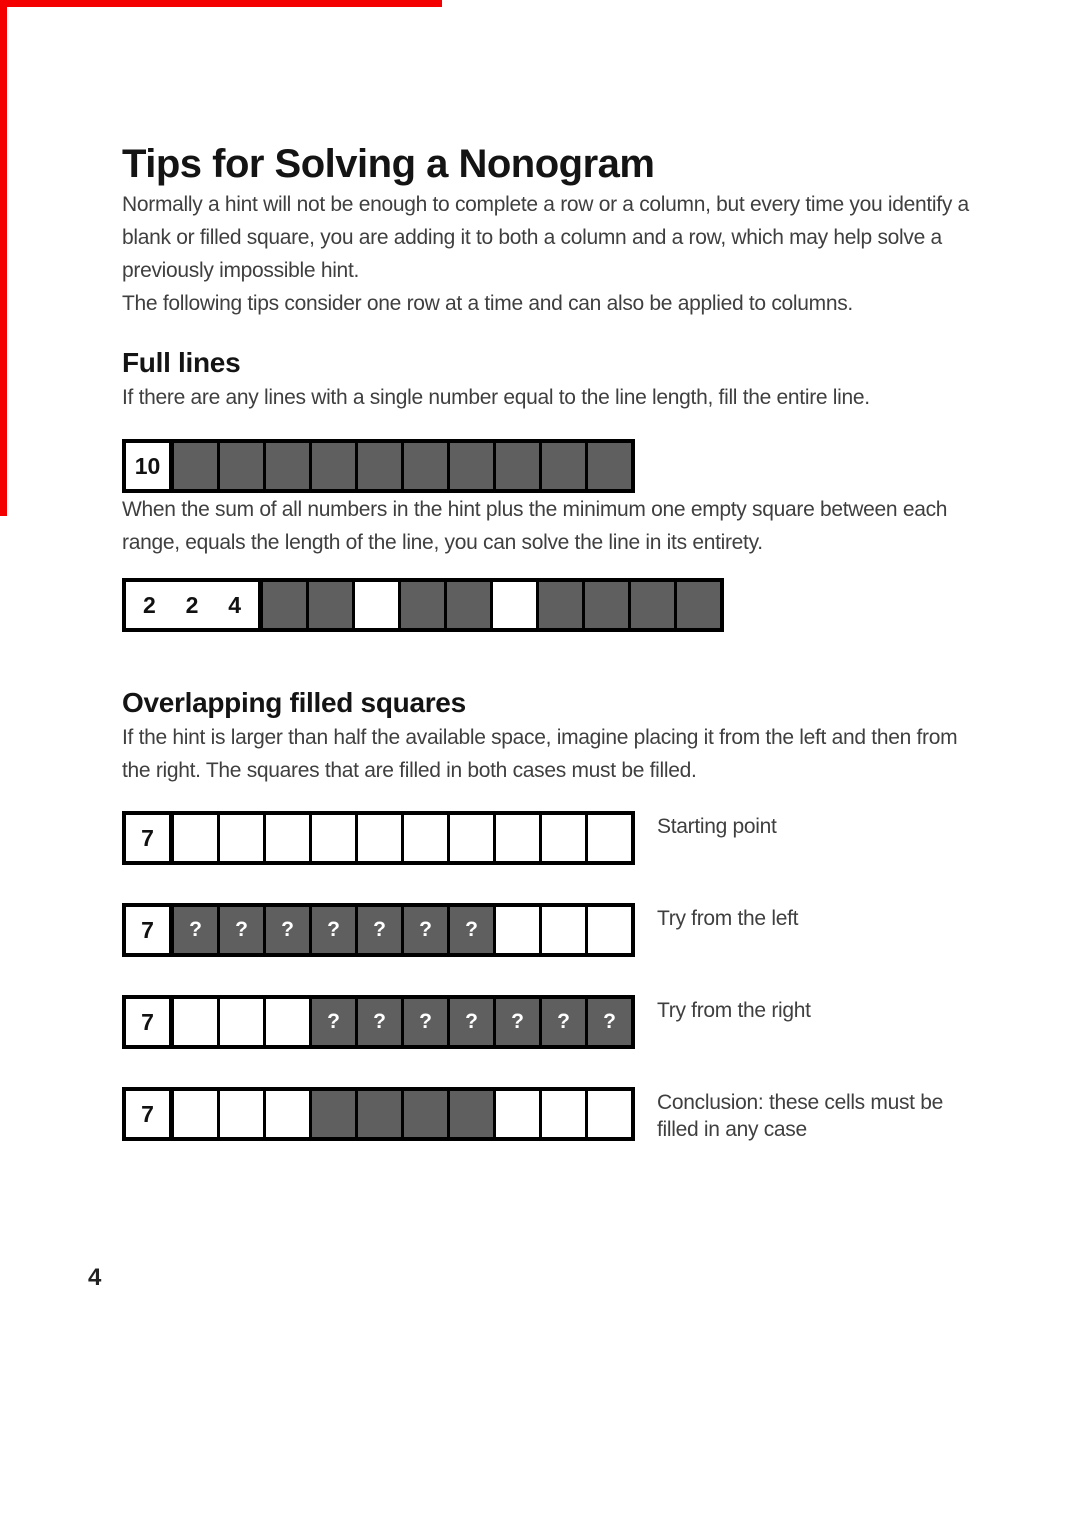  I want to click on page-title: Tips for Solving a Nonogram, so click(388, 164).